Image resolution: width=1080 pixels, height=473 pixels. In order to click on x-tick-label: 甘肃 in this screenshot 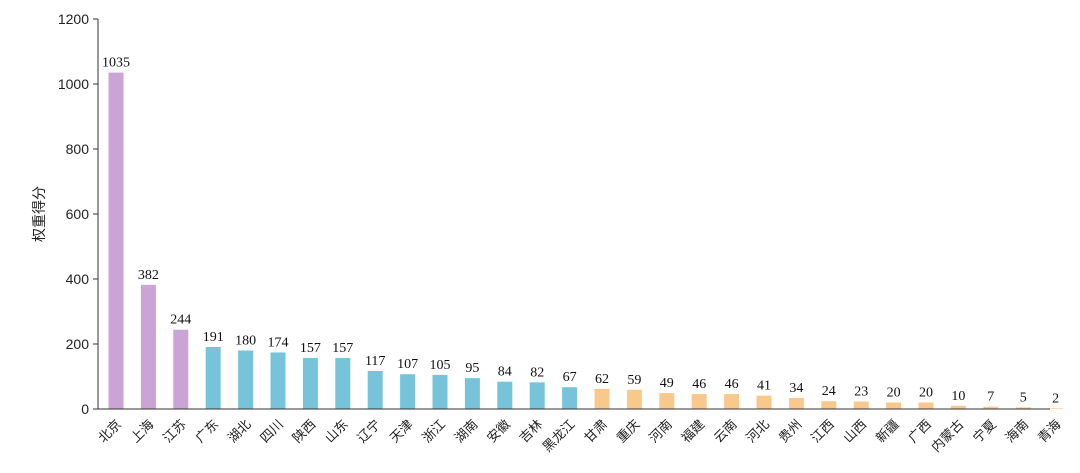, I will do `click(596, 431)`.